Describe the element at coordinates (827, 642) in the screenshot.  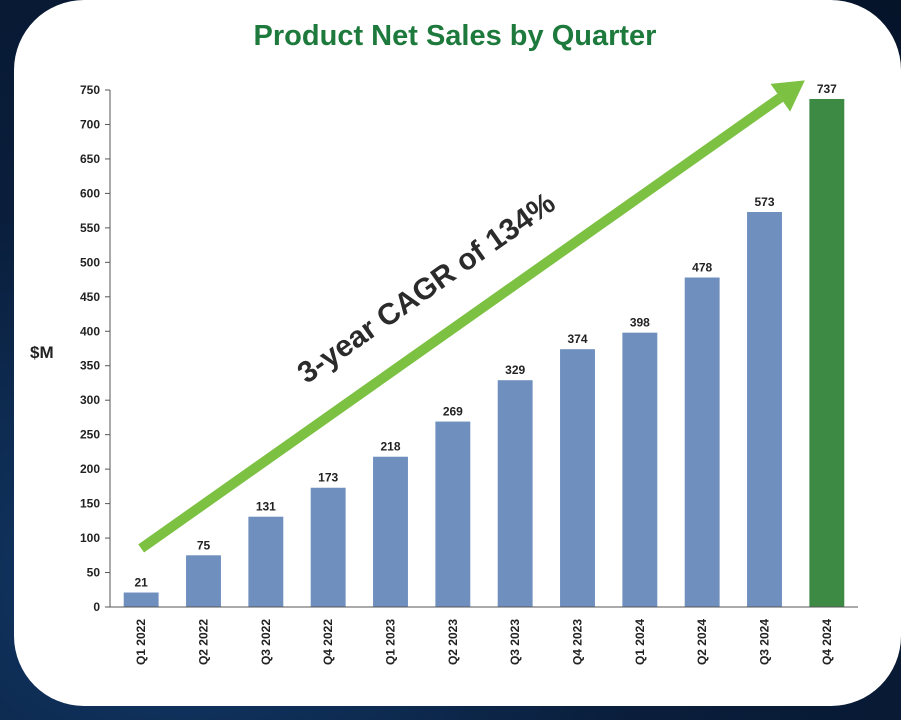
I see `x-tick-label: Q4 2024` at that location.